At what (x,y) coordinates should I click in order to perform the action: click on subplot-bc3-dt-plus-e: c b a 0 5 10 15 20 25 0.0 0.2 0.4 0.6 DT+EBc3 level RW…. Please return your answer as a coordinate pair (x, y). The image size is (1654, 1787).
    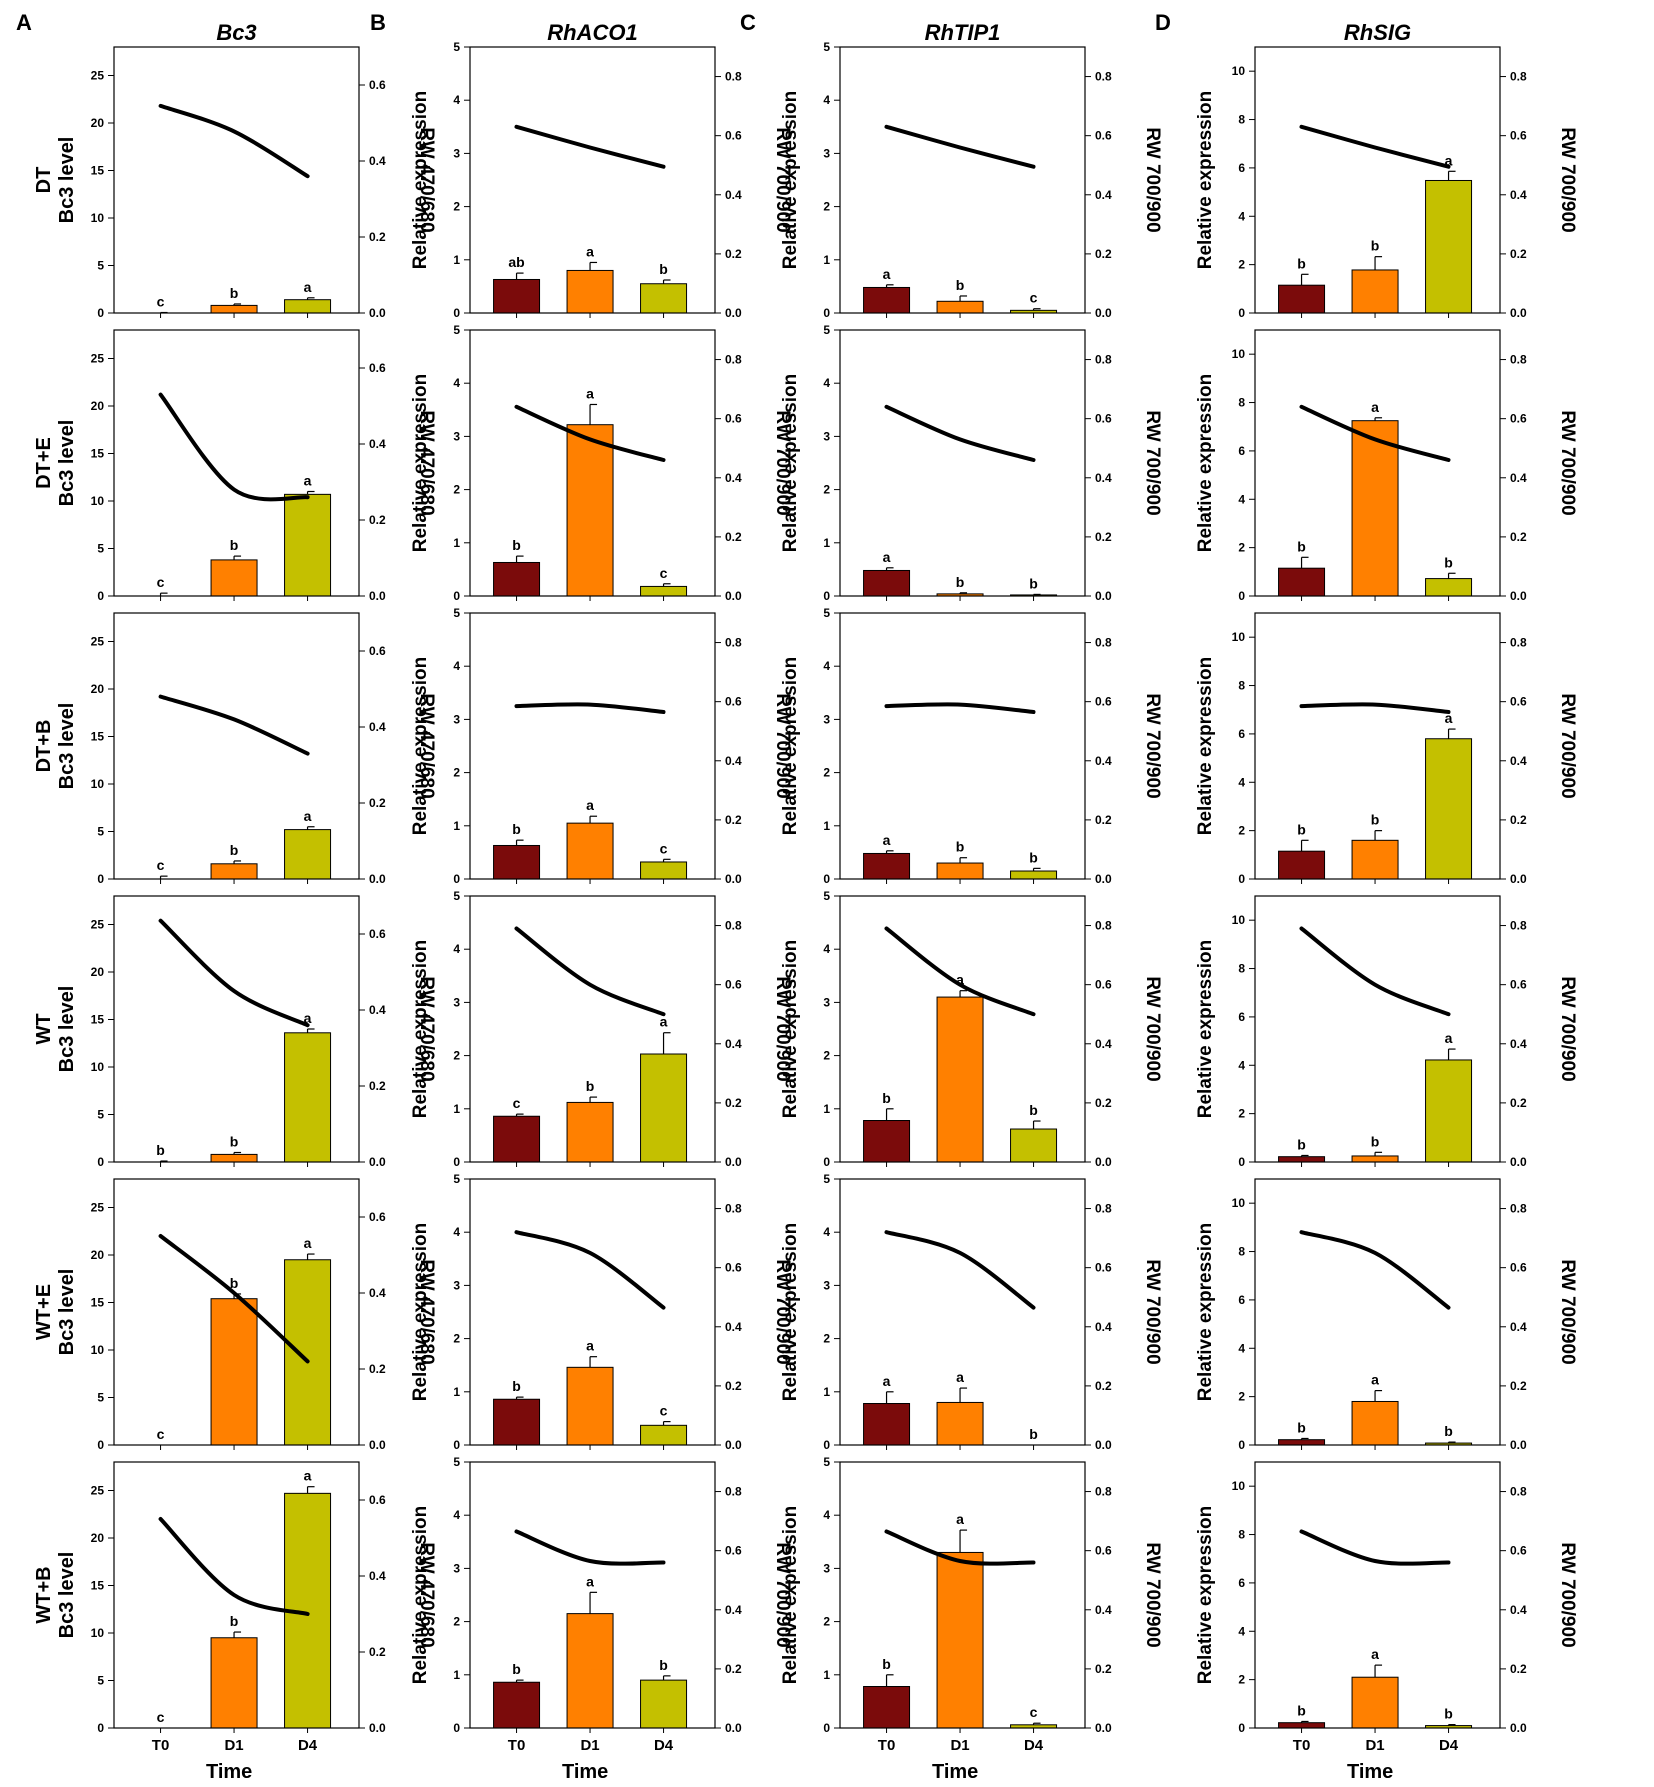
    Looking at the image, I should click on (235, 466).